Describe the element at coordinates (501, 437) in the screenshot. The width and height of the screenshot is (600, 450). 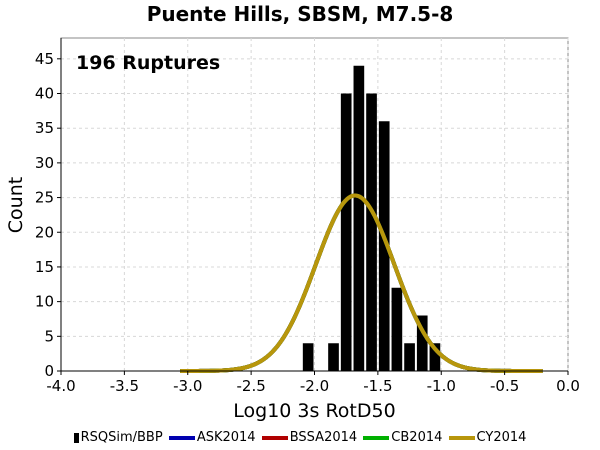
I see `legend-label-cy2014: CY2014` at that location.